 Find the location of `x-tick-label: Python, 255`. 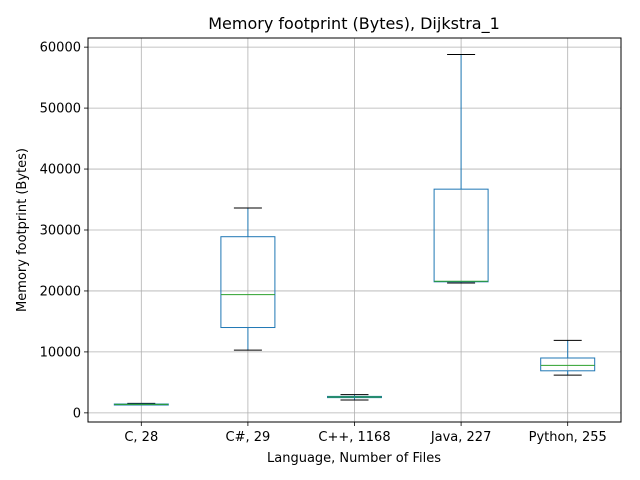

x-tick-label: Python, 255 is located at coordinates (568, 437).